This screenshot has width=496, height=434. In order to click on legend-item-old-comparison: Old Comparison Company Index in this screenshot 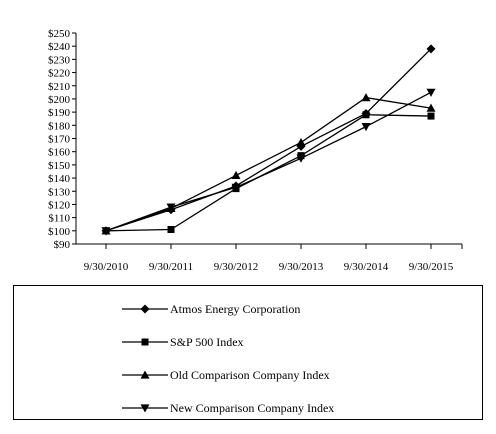, I will do `click(248, 375)`.